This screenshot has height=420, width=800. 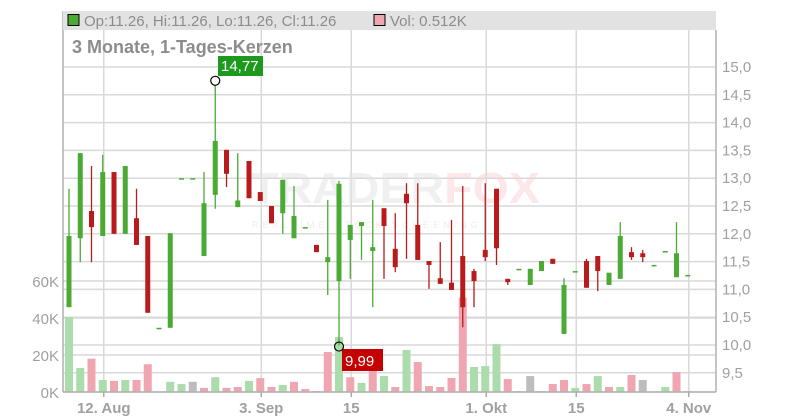 What do you see at coordinates (736, 178) in the screenshot?
I see `price-tick-label: 13,0` at bounding box center [736, 178].